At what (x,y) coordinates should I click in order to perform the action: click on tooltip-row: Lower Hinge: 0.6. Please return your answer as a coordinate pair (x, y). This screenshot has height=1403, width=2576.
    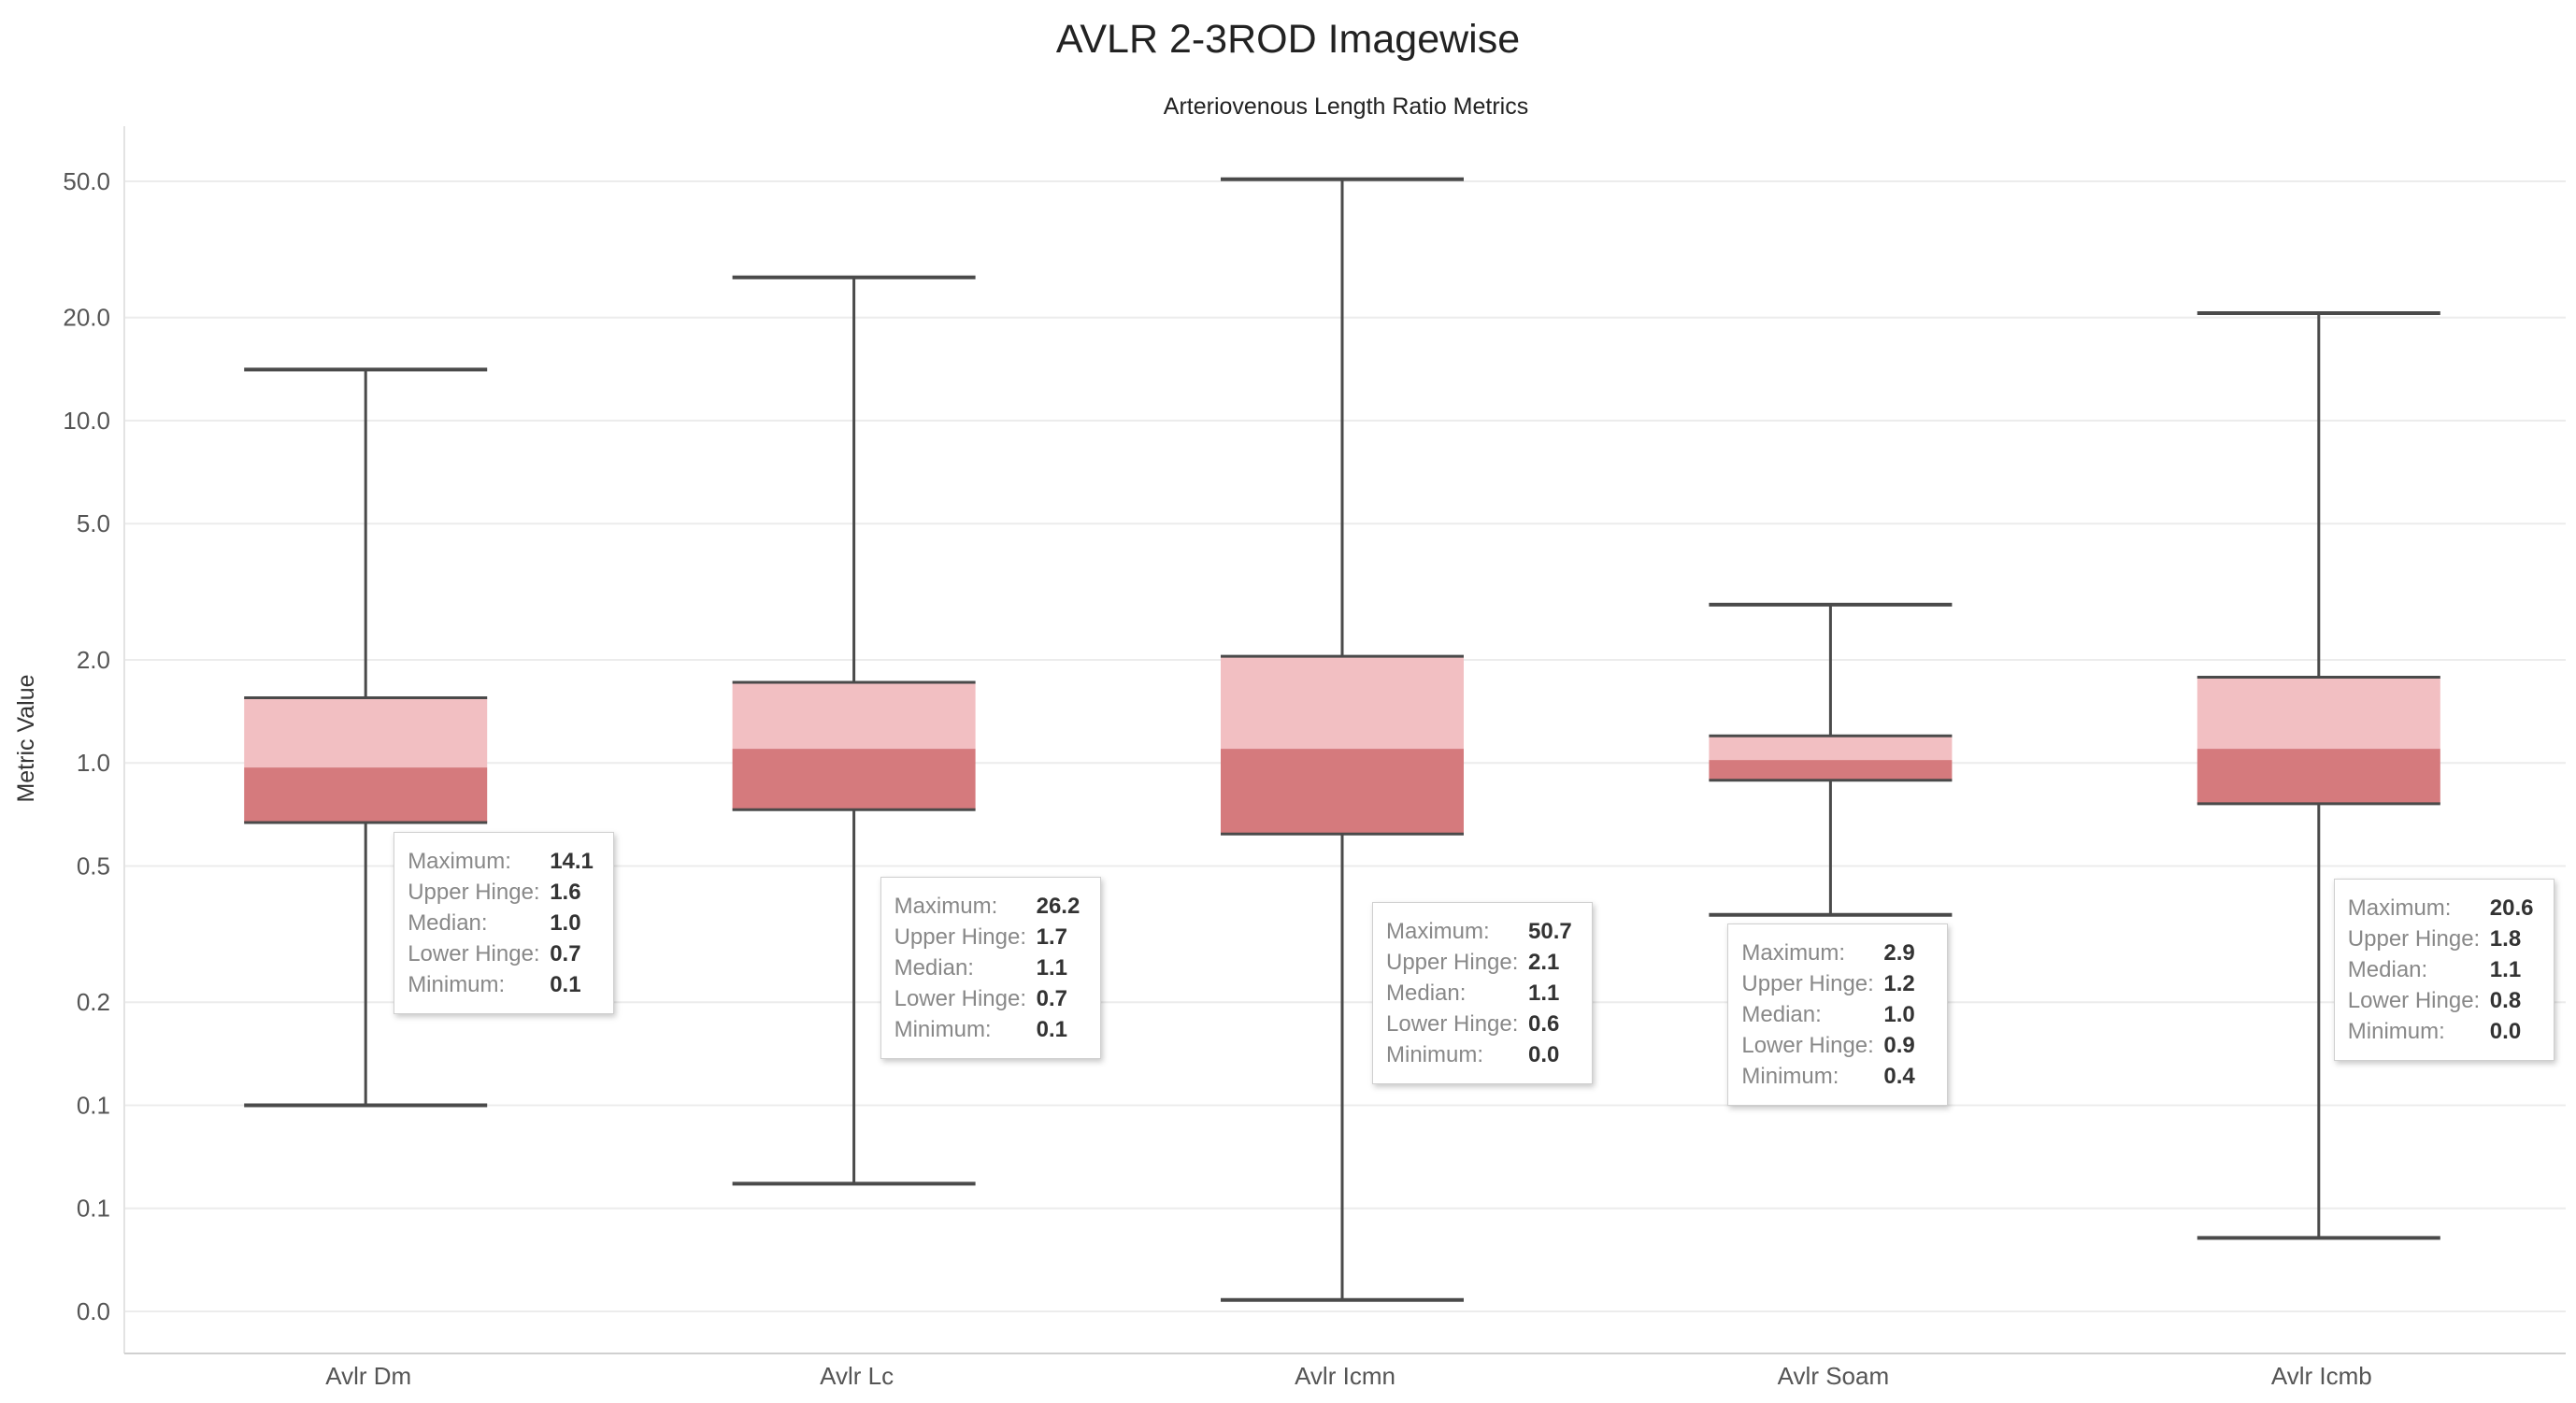
    Looking at the image, I should click on (1481, 1024).